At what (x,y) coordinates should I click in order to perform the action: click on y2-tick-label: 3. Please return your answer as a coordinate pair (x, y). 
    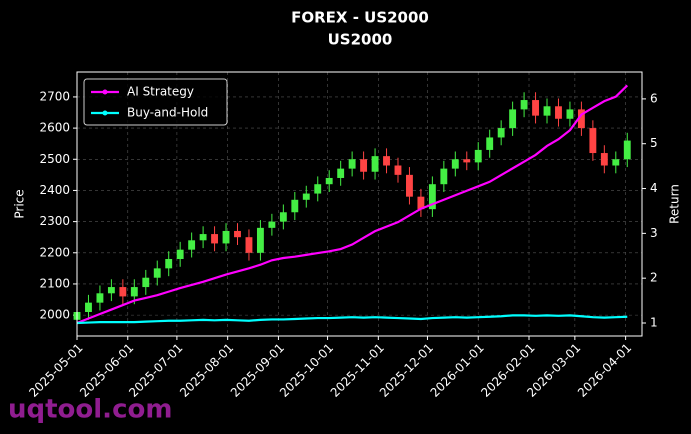
    Looking at the image, I should click on (654, 233).